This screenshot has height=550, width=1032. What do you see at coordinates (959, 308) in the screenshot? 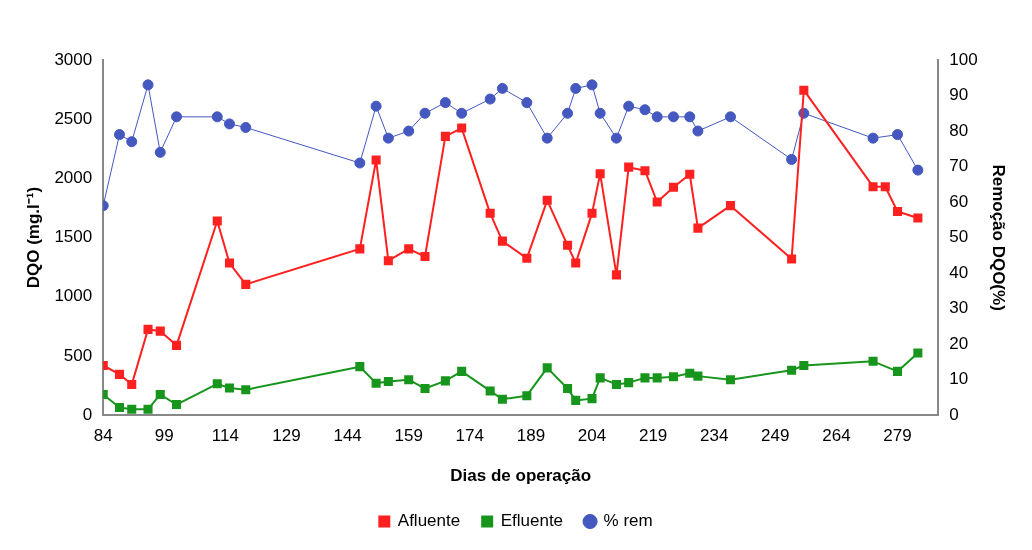
I see `y2-tick-label: 30` at bounding box center [959, 308].